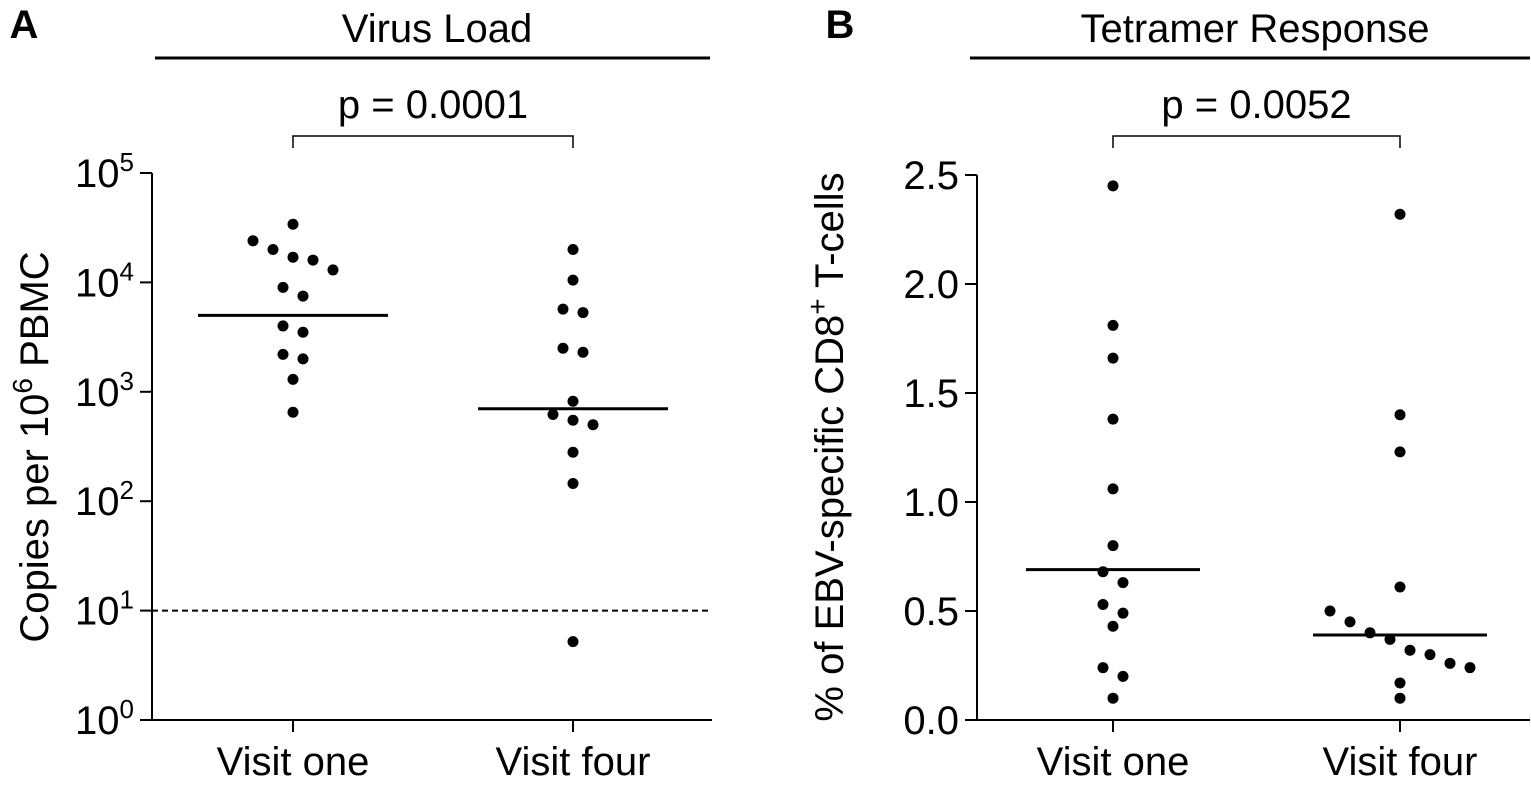  Describe the element at coordinates (104, 609) in the screenshot. I see `y-tick-label: 10¹` at that location.